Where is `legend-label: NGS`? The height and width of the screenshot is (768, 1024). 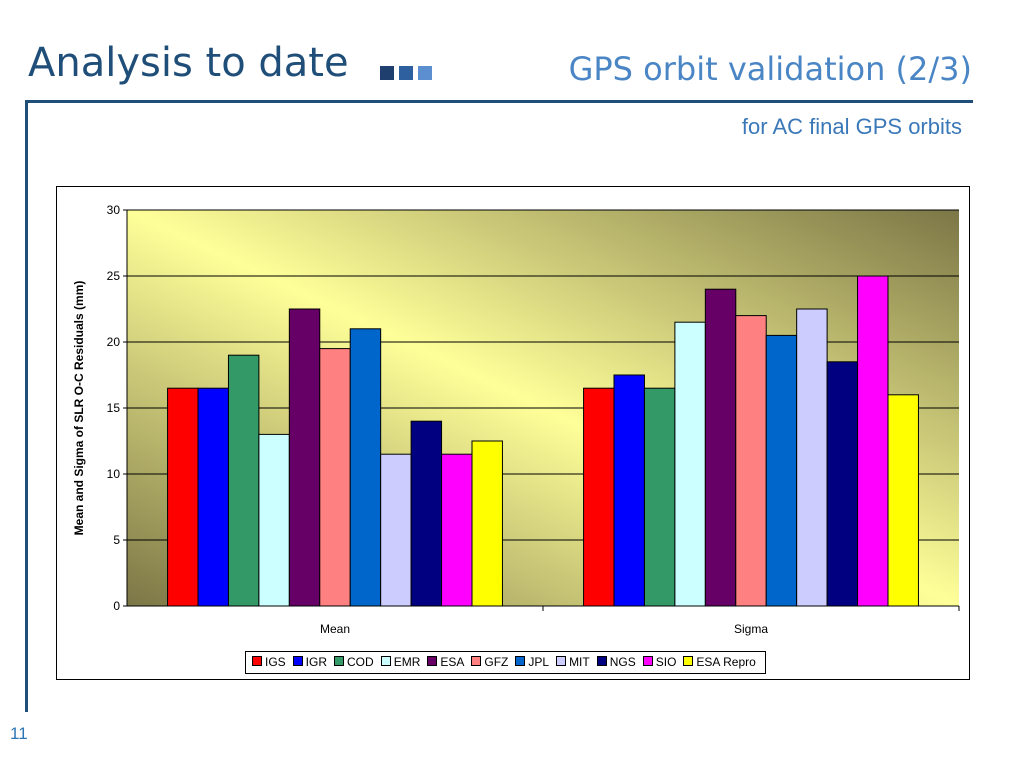
legend-label: NGS is located at coordinates (622, 662).